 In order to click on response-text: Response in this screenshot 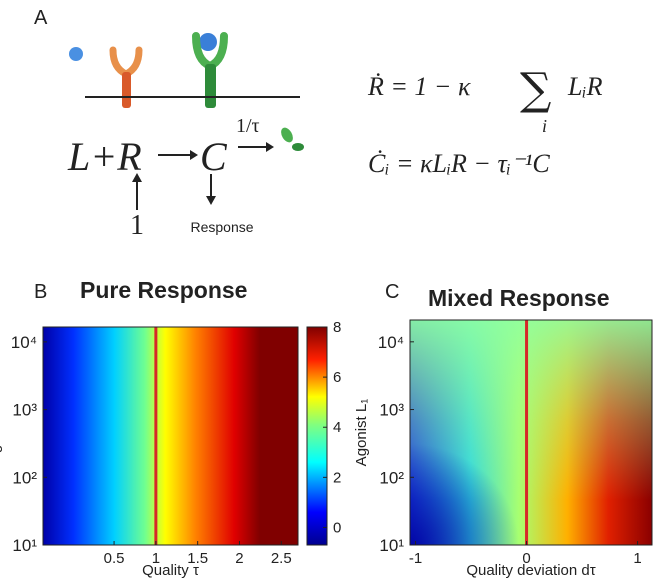, I will do `click(221, 227)`.